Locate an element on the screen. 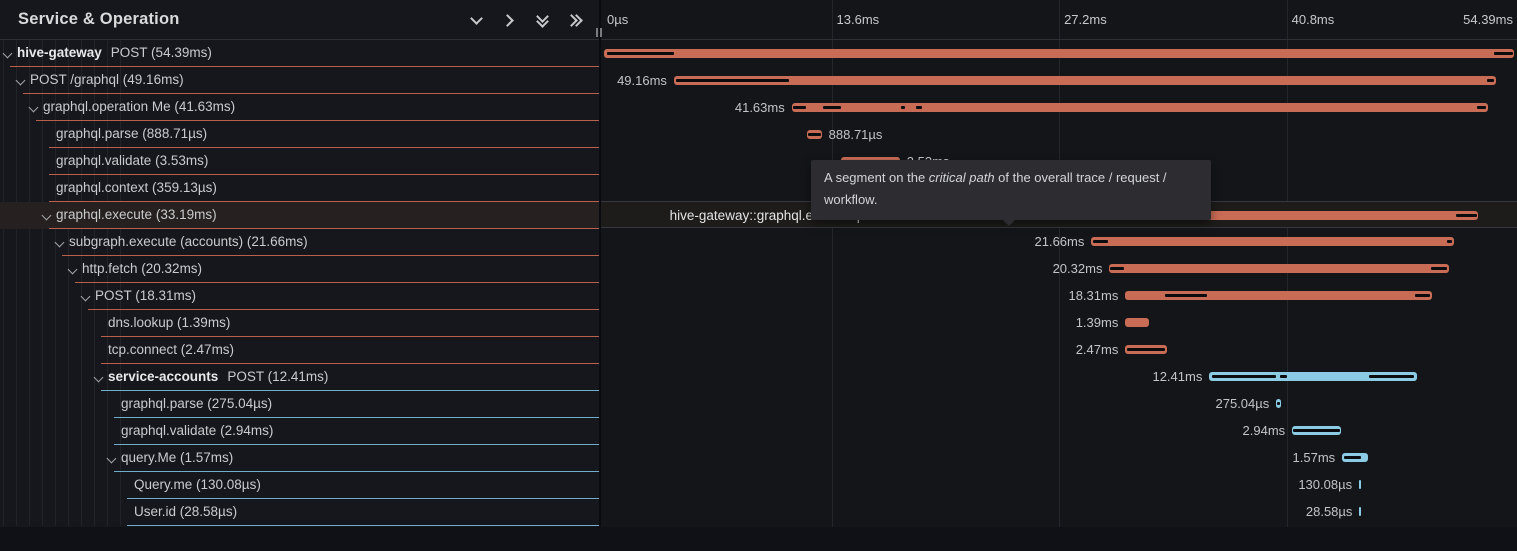  timeline-row: 1.39ms is located at coordinates (1059, 322).